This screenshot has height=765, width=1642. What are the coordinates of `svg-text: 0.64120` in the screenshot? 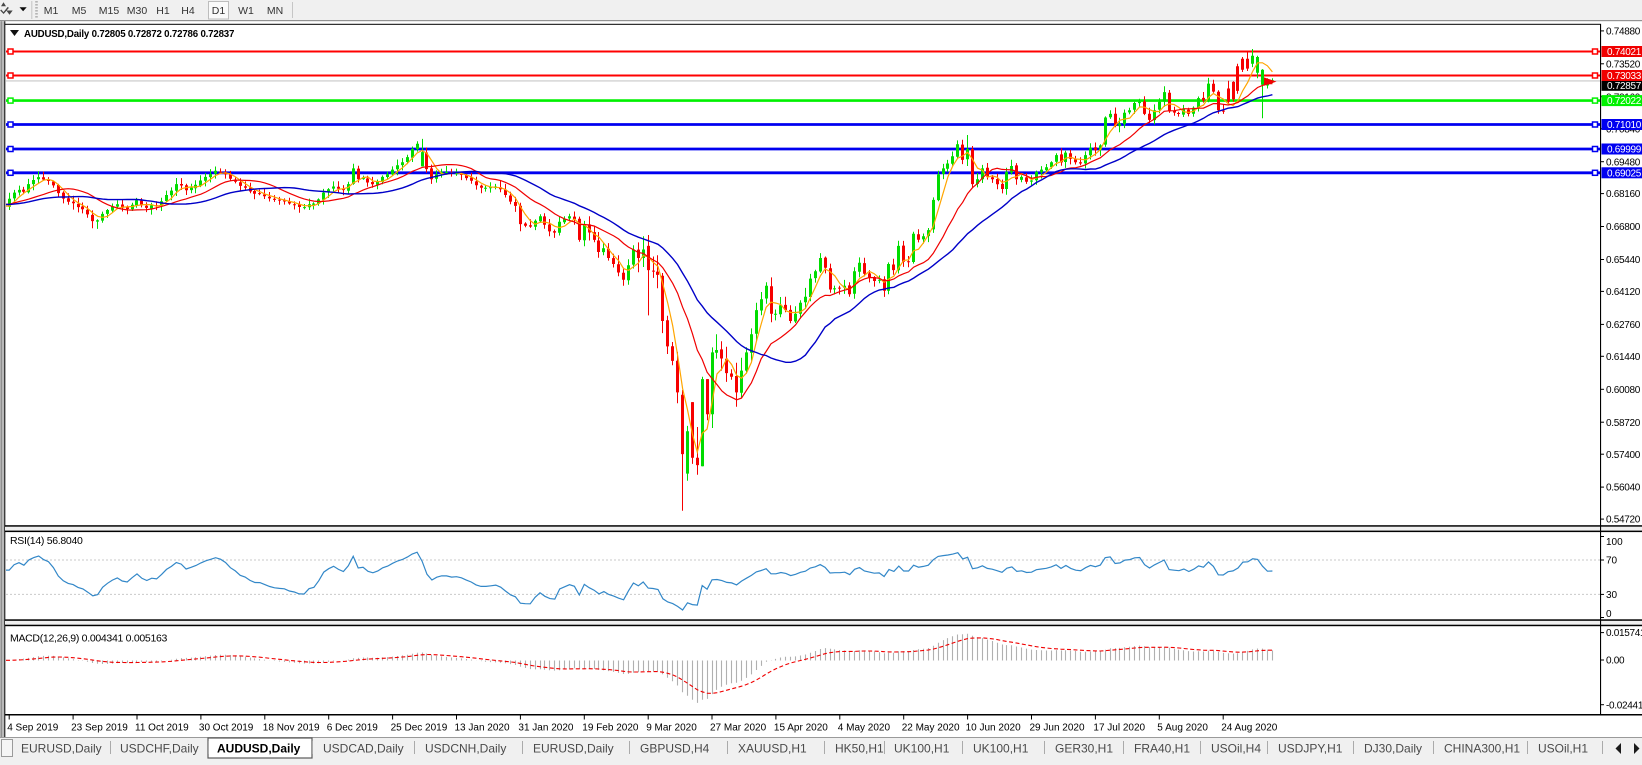 It's located at (1623, 292).